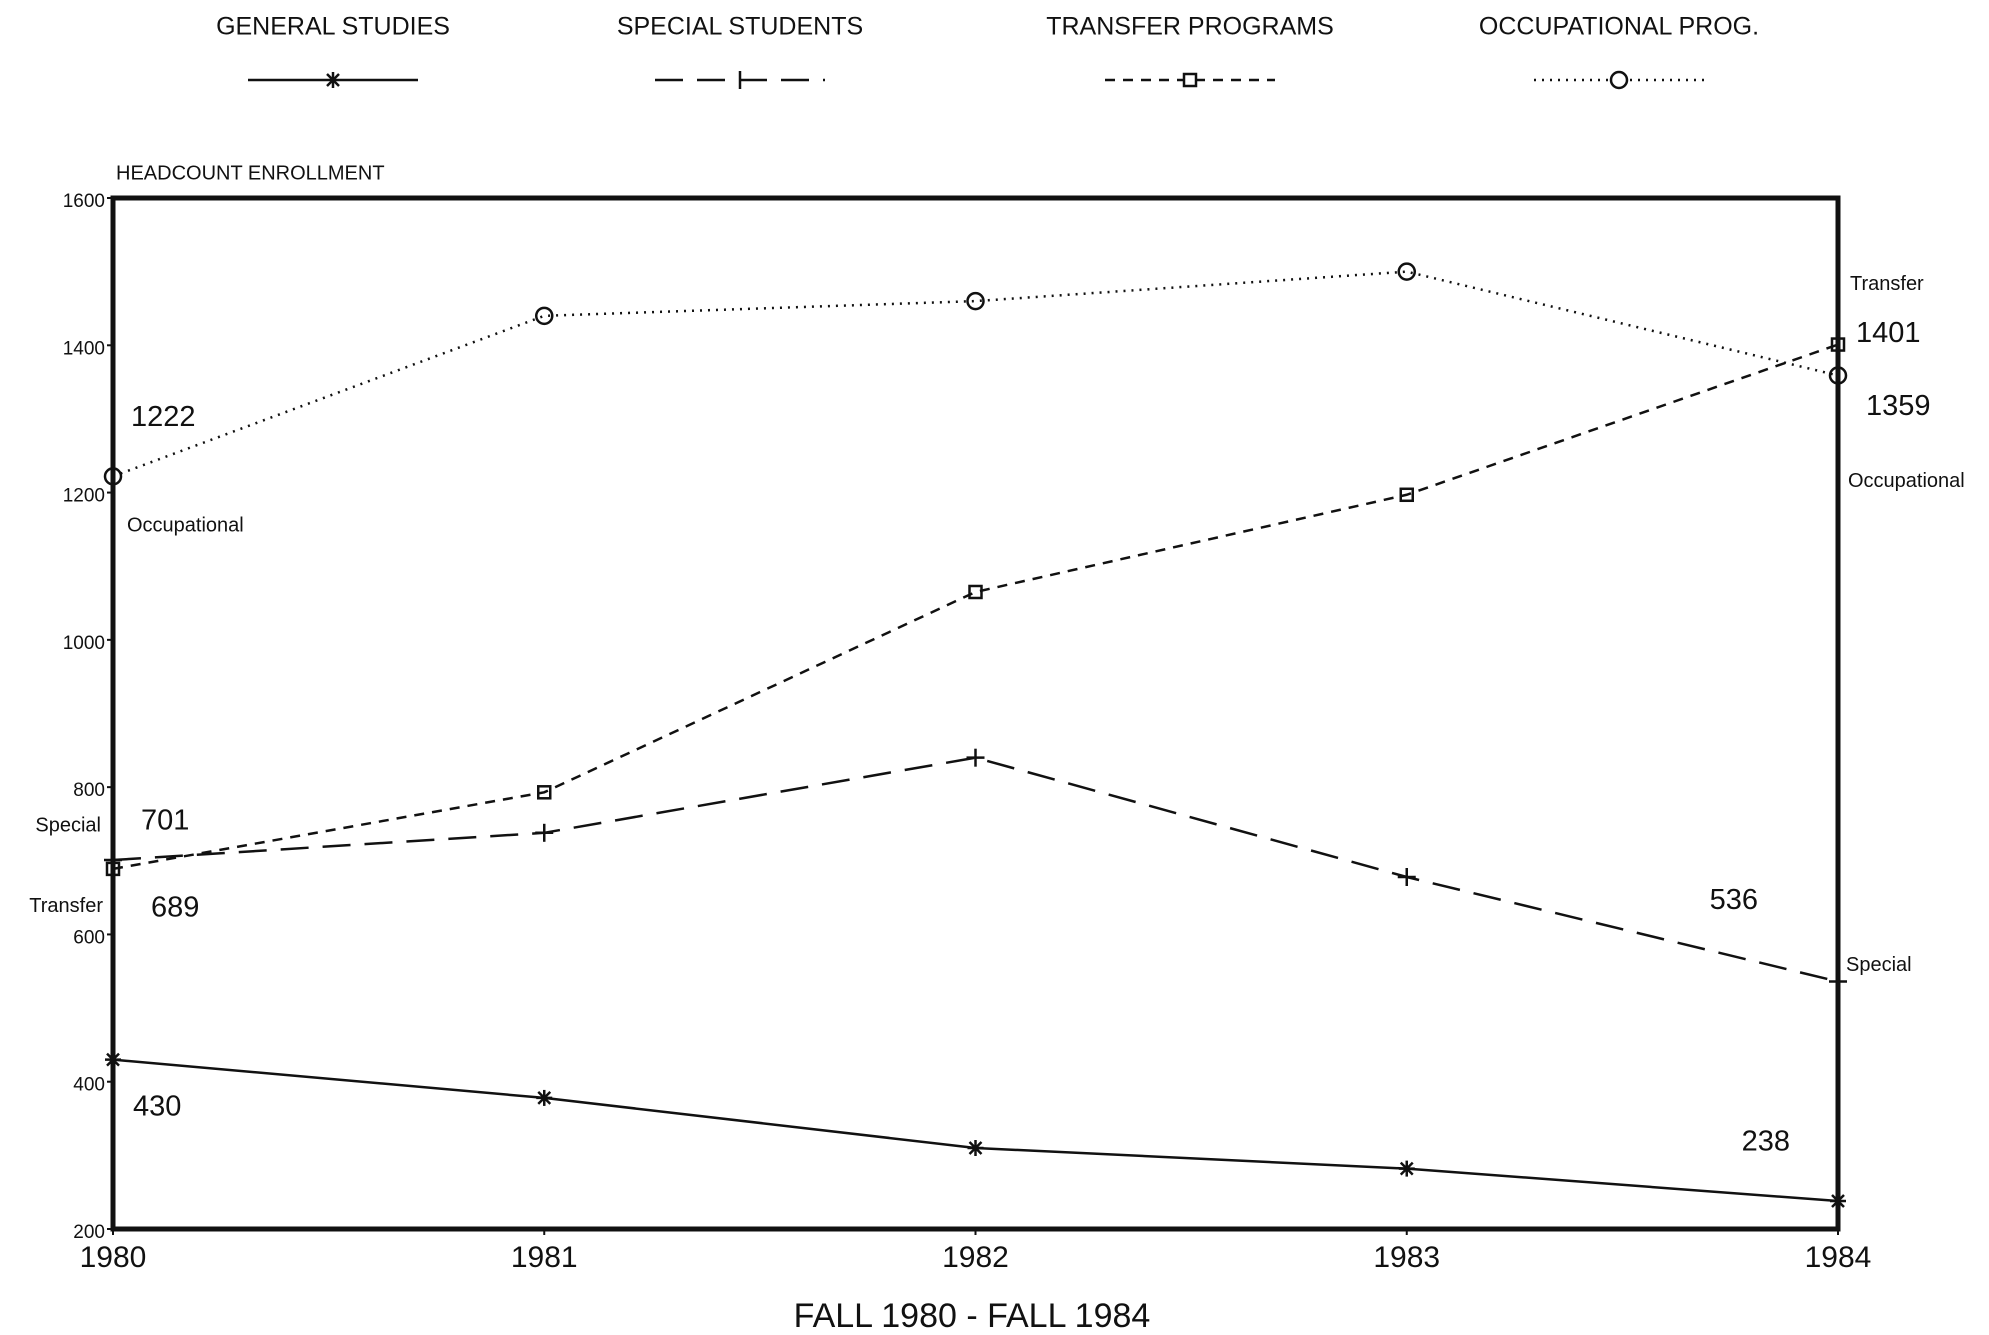 This screenshot has height=1335, width=1989. I want to click on data-label: 238, so click(1766, 1142).